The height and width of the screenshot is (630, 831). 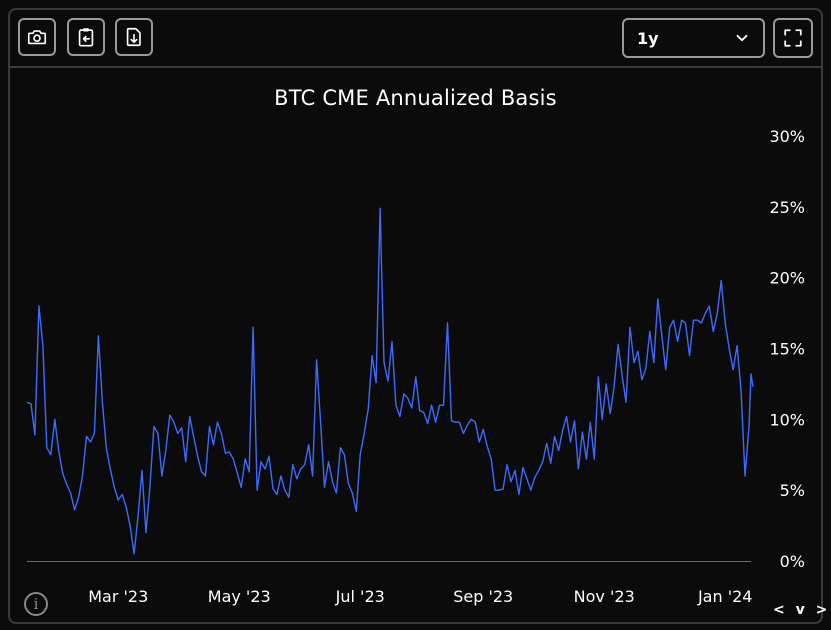 I want to click on range-select: 1y, so click(x=693, y=38).